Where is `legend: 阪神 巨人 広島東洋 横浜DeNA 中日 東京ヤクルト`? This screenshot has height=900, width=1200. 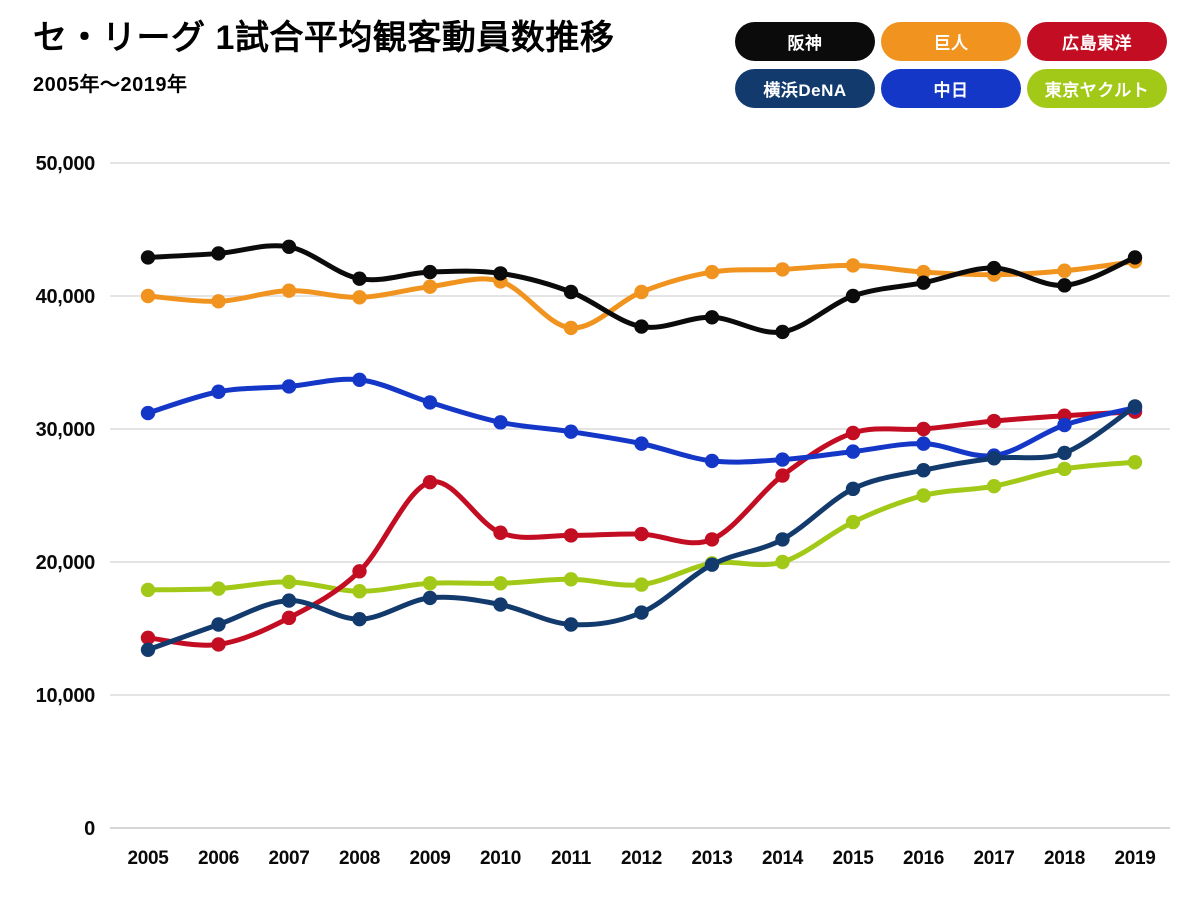 legend: 阪神 巨人 広島東洋 横浜DeNA 中日 東京ヤクルト is located at coordinates (951, 65).